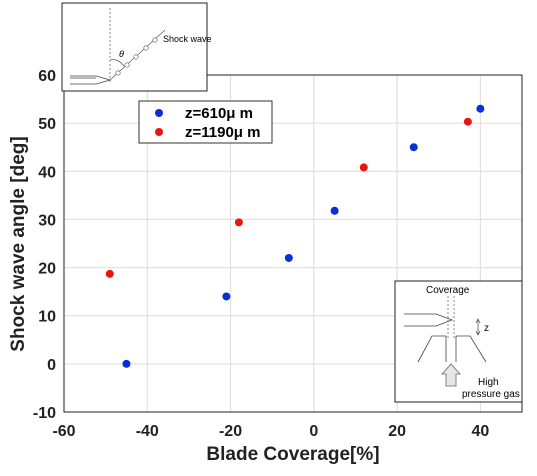 Image resolution: width=537 pixels, height=476 pixels. Describe the element at coordinates (230, 431) in the screenshot. I see `x-tick-label: -20` at that location.